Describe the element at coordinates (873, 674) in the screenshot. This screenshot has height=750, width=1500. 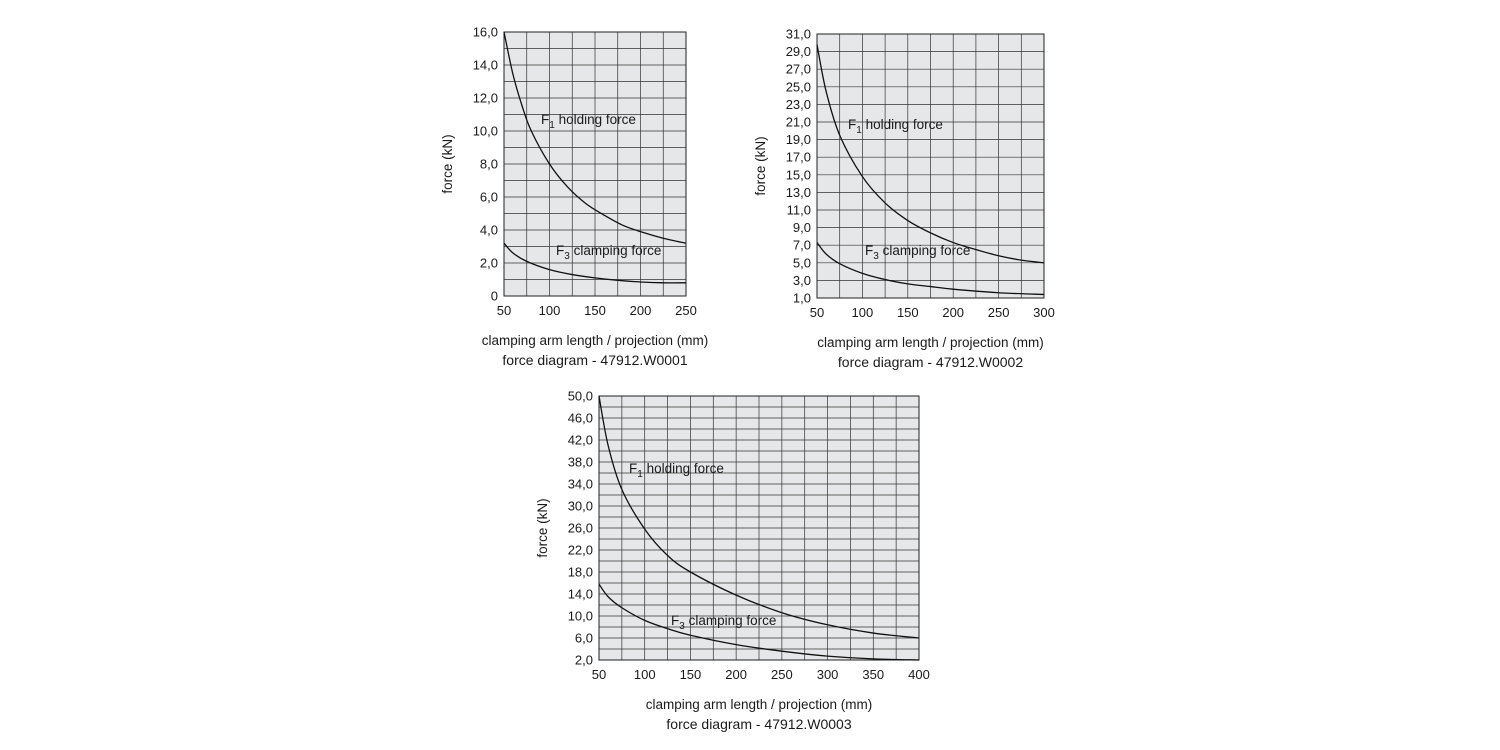
I see `x-tick-label: 350` at that location.